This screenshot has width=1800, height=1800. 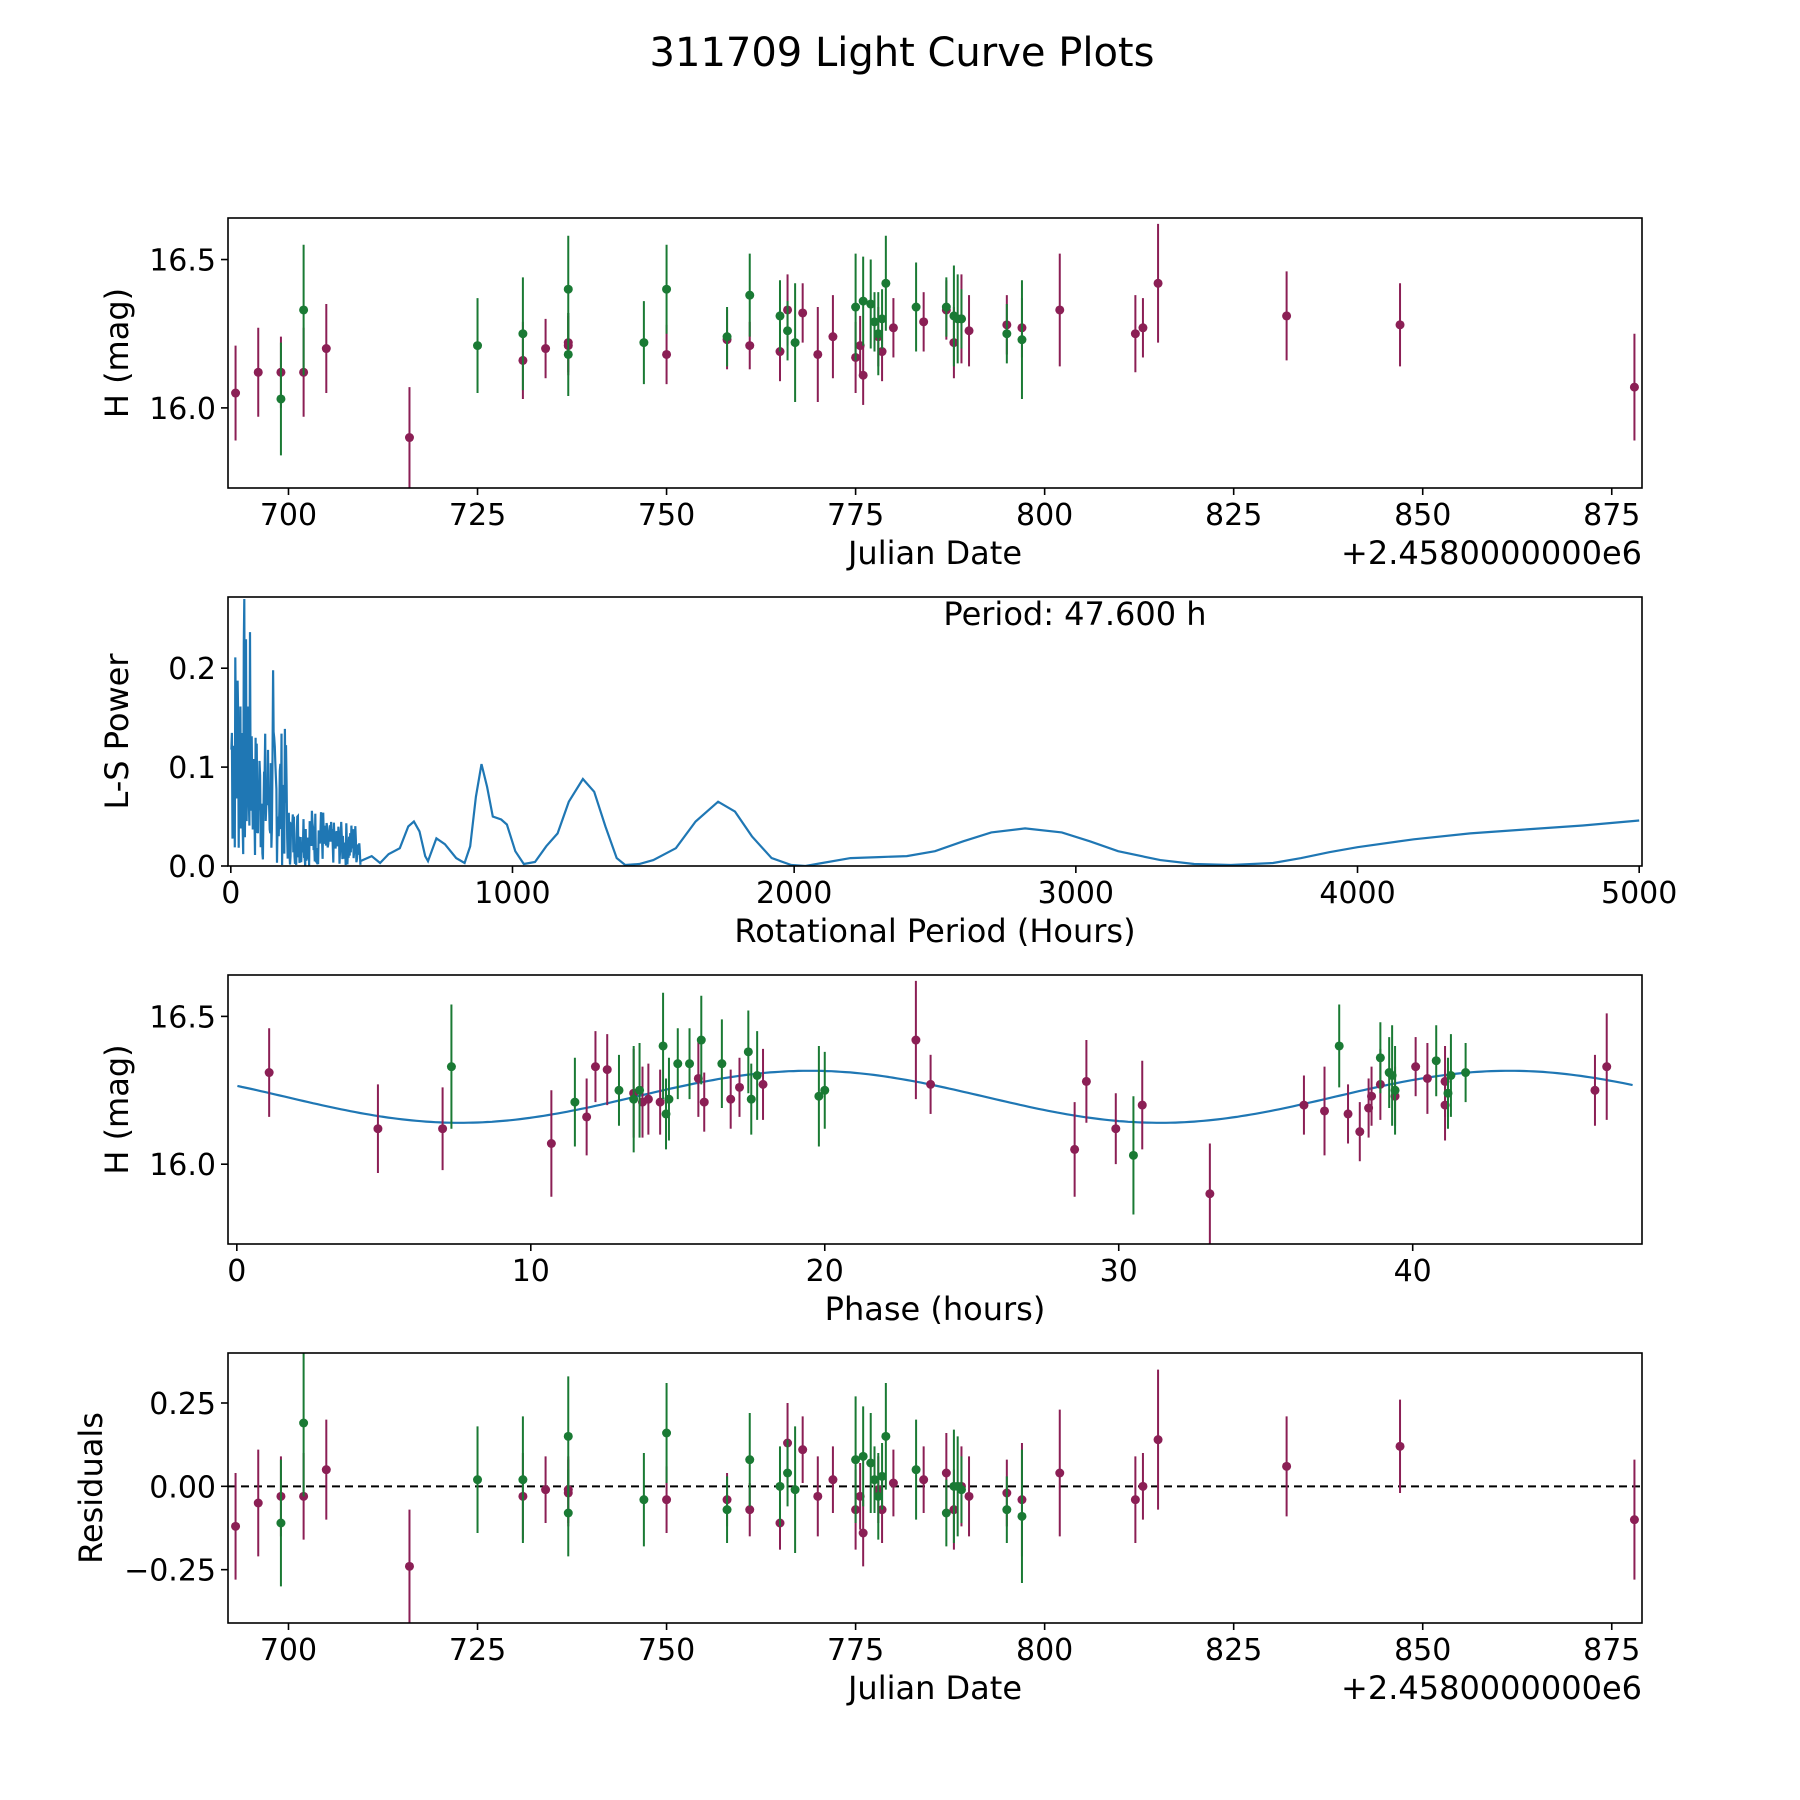 I want to click on y-tick-label: 0.0, so click(x=192, y=867).